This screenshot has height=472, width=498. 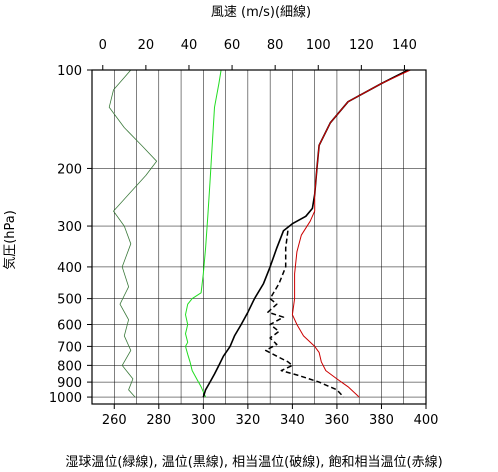 I want to click on bottom-tick-label: 340, so click(x=292, y=420).